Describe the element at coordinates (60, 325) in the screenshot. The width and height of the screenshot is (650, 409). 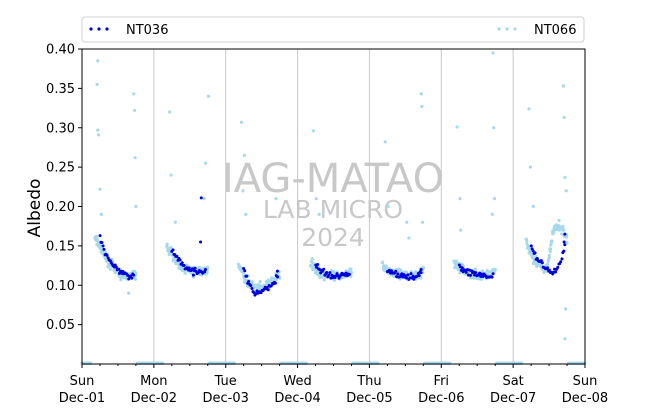
I see `y-tick-label: 0.05` at that location.